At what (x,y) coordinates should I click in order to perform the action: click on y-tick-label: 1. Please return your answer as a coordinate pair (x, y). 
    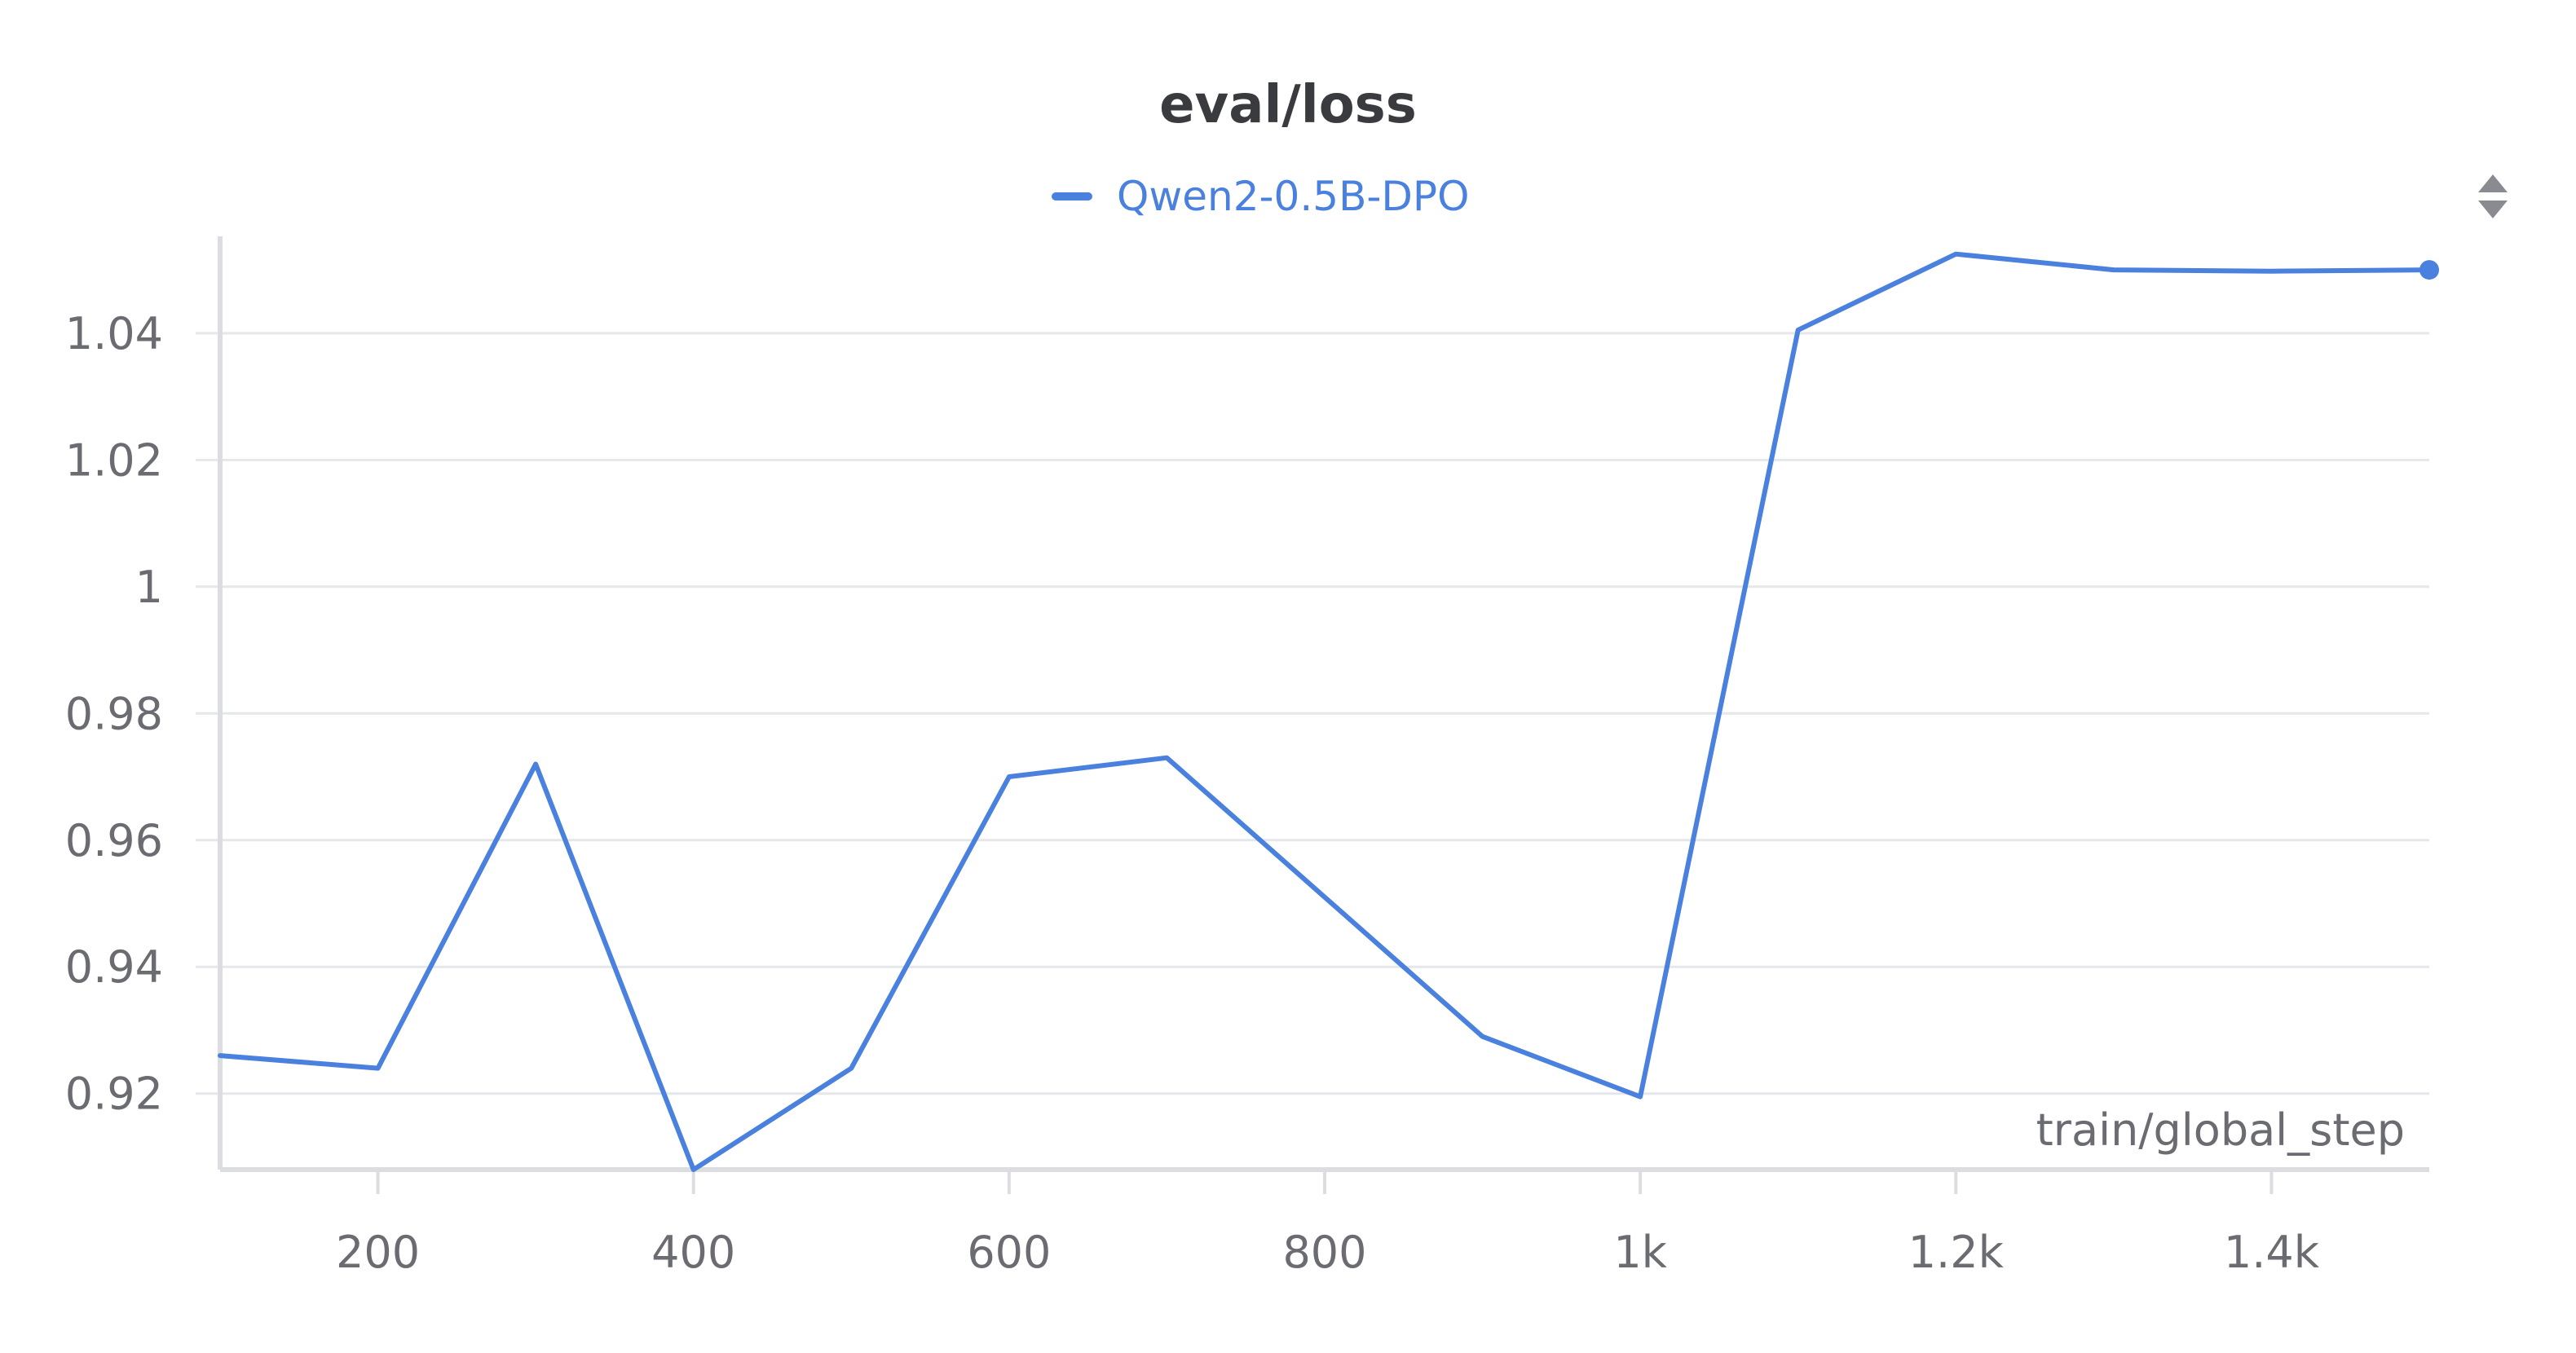
    Looking at the image, I should click on (149, 587).